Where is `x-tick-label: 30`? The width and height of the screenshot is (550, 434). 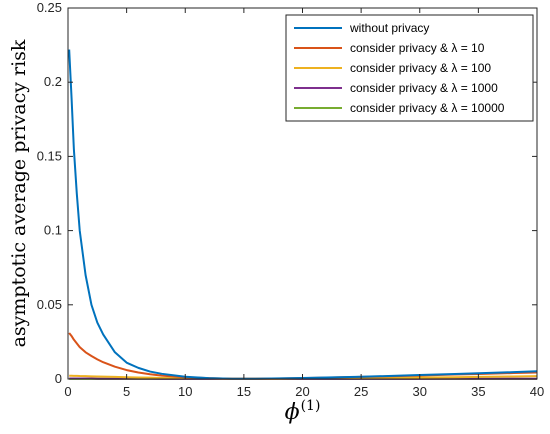
x-tick-label: 30 is located at coordinates (420, 391).